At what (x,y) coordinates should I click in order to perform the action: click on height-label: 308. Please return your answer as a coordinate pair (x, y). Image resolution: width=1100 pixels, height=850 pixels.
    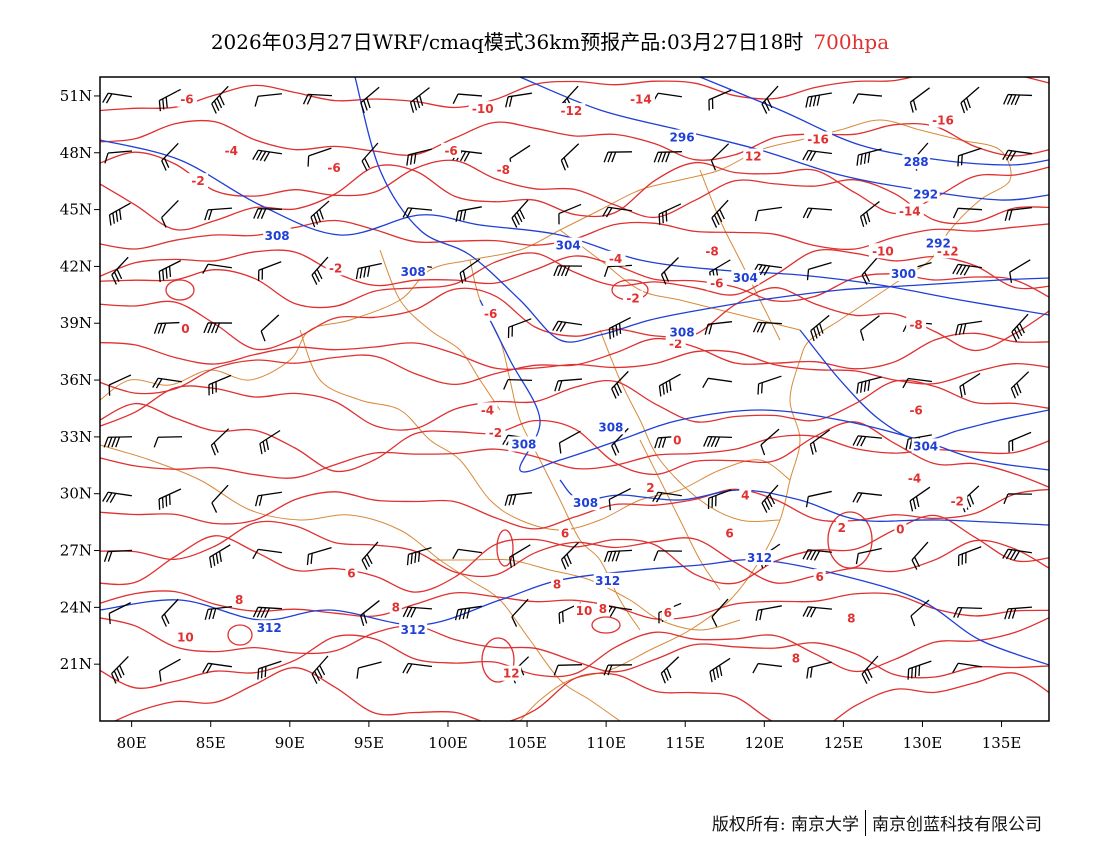
    Looking at the image, I should click on (585, 503).